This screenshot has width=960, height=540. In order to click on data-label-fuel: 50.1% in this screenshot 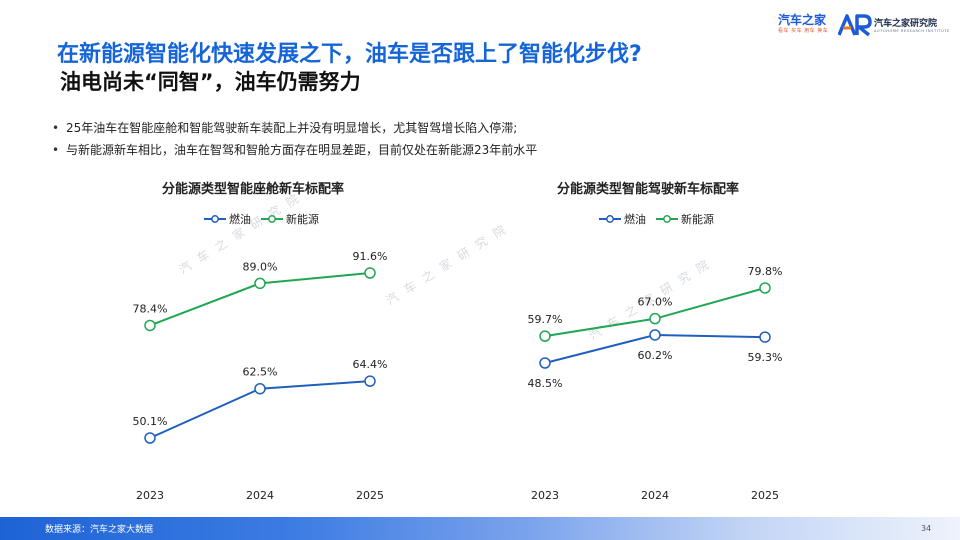, I will do `click(150, 421)`.